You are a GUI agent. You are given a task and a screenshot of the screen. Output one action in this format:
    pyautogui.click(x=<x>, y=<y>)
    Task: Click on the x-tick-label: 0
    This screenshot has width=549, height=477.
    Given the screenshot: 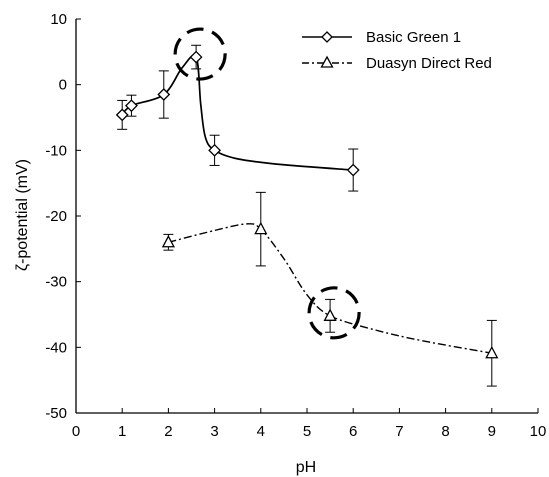 What is the action you would take?
    pyautogui.click(x=76, y=431)
    